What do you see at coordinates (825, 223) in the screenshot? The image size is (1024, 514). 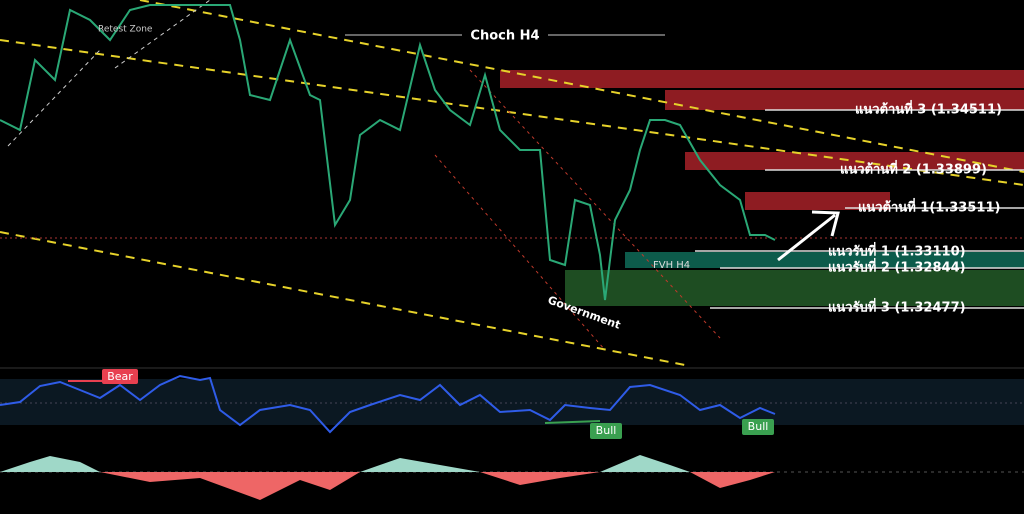 I see `arrow-head` at bounding box center [825, 223].